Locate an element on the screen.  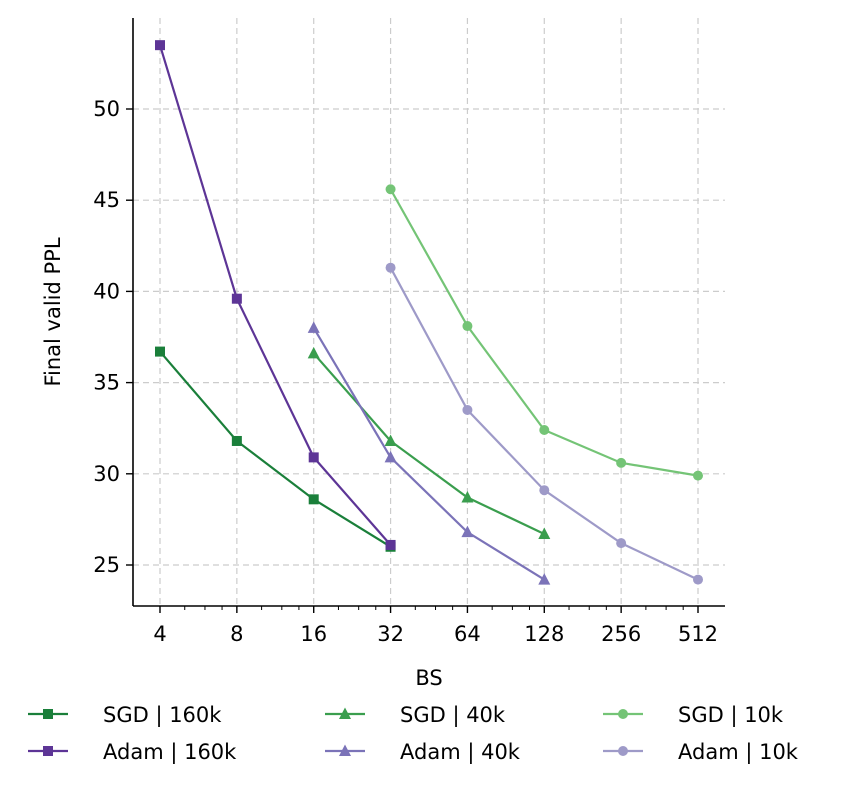
legend-label: Adam | 160k is located at coordinates (170, 752).